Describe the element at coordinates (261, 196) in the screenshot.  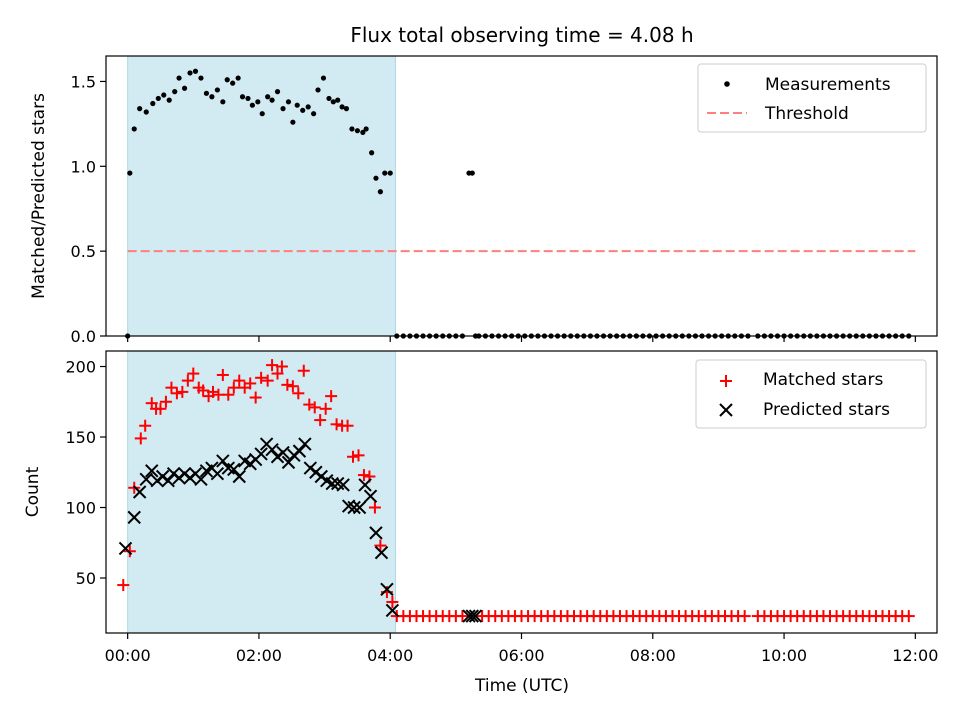
I see `top-observing-window` at that location.